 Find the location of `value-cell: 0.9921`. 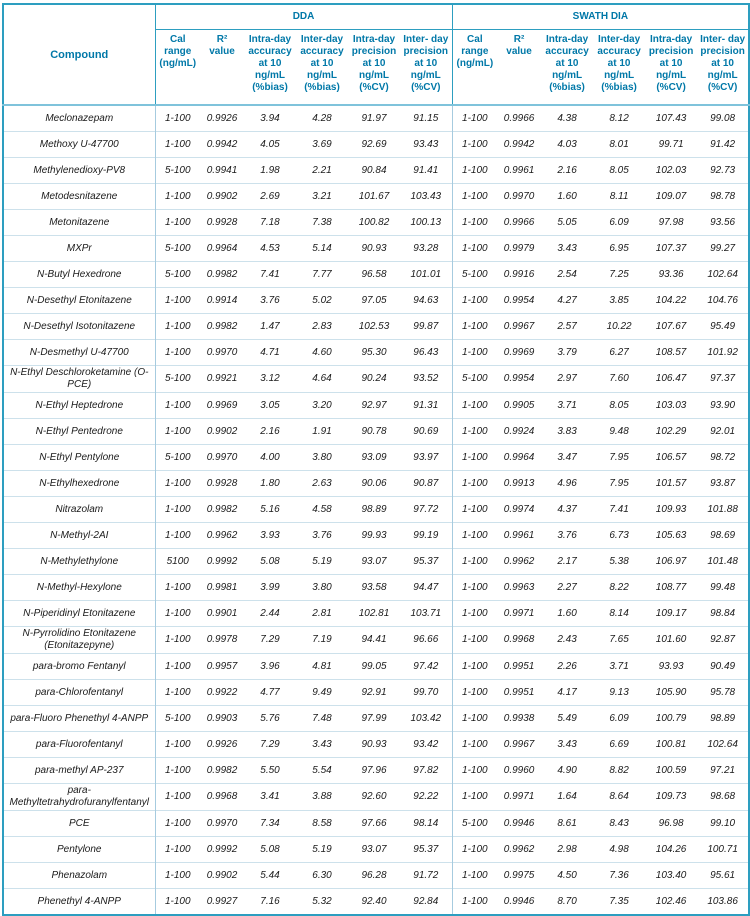

value-cell: 0.9921 is located at coordinates (222, 379).